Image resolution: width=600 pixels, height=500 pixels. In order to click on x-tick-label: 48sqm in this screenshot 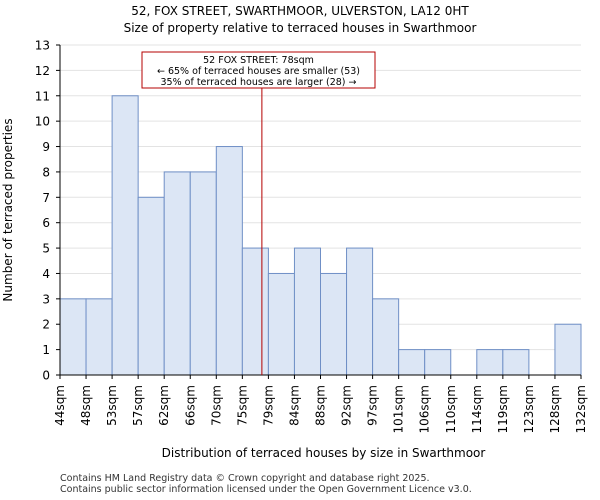, I will do `click(86, 405)`.